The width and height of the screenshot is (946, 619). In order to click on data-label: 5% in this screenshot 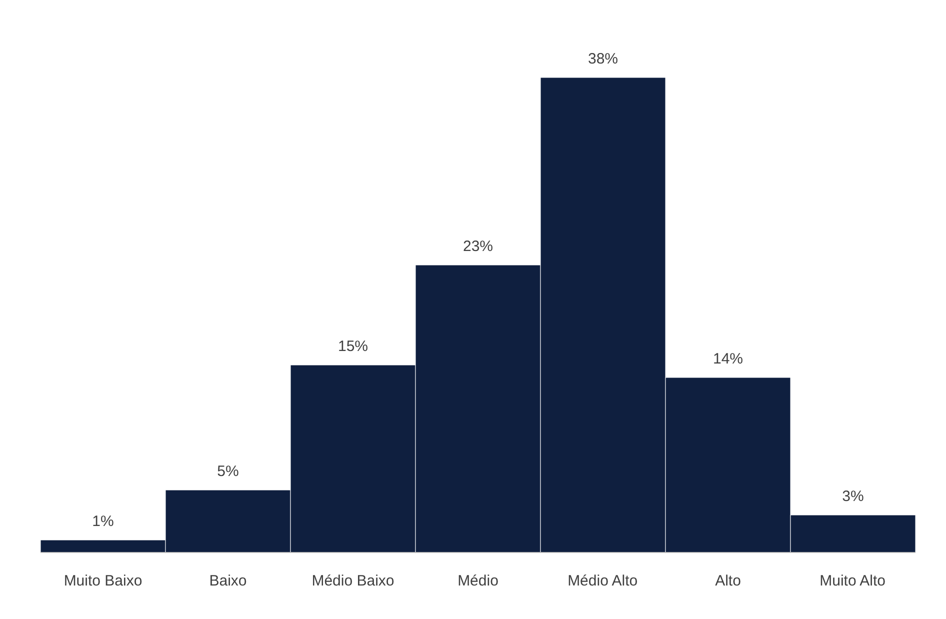, I will do `click(228, 471)`.